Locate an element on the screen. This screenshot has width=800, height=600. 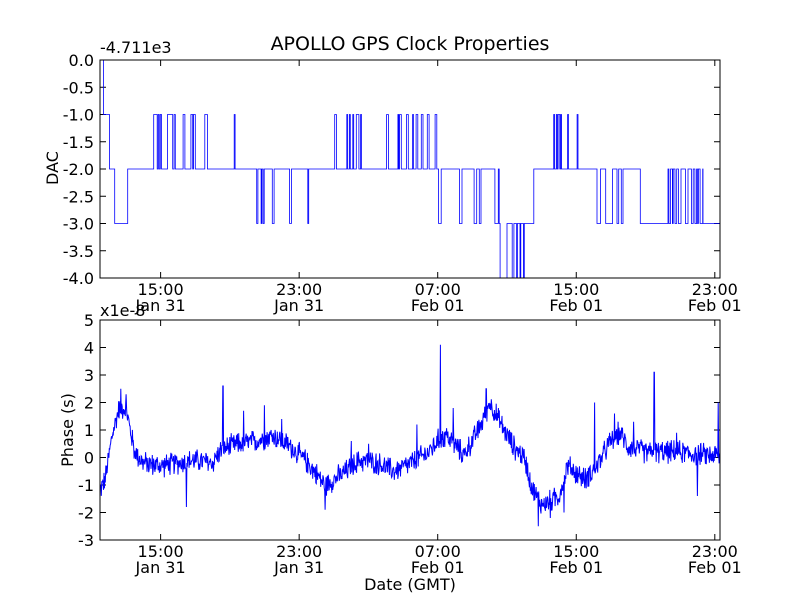
phase-ytick-label: 4 is located at coordinates (89, 348).